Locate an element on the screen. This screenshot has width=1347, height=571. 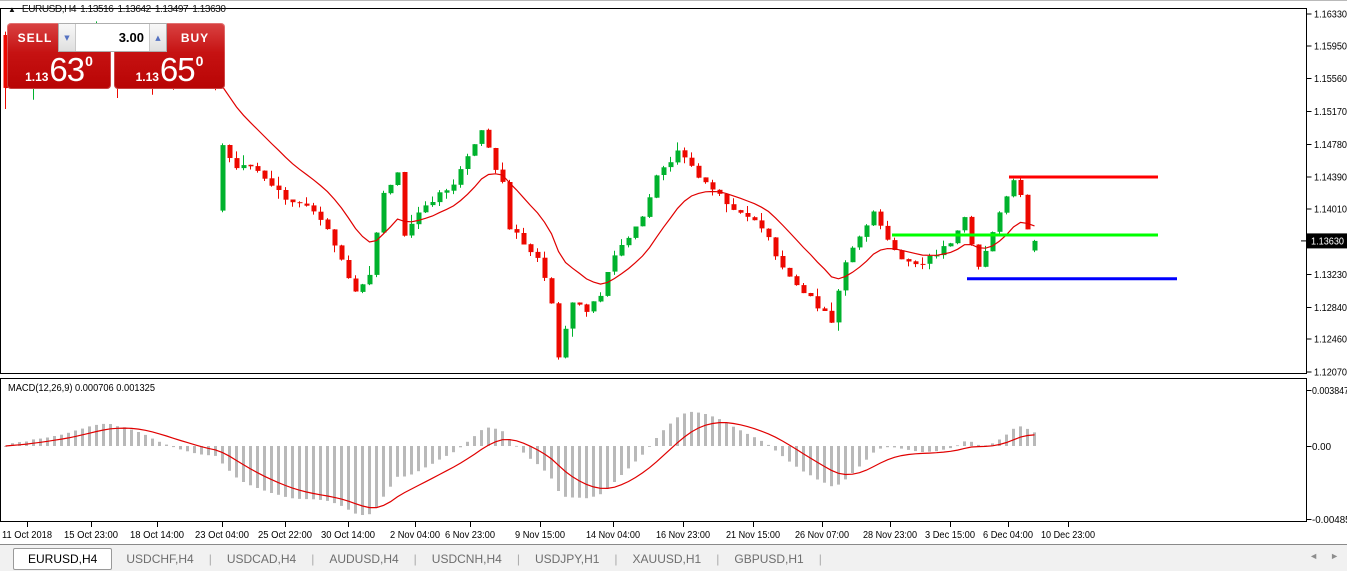
time-axis-label: 11 Oct 2018 is located at coordinates (27, 535).